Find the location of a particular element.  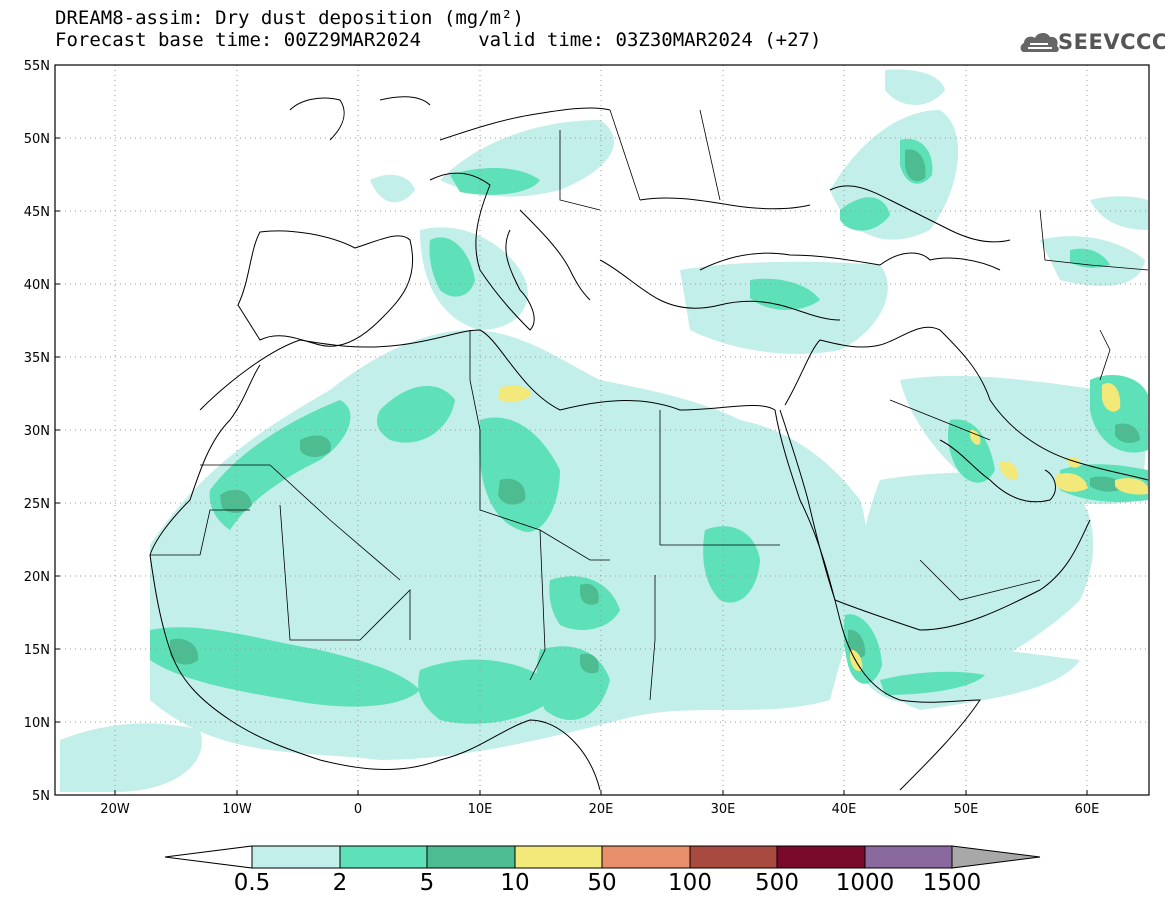

lat-label-20n: 20N is located at coordinates (37, 577).